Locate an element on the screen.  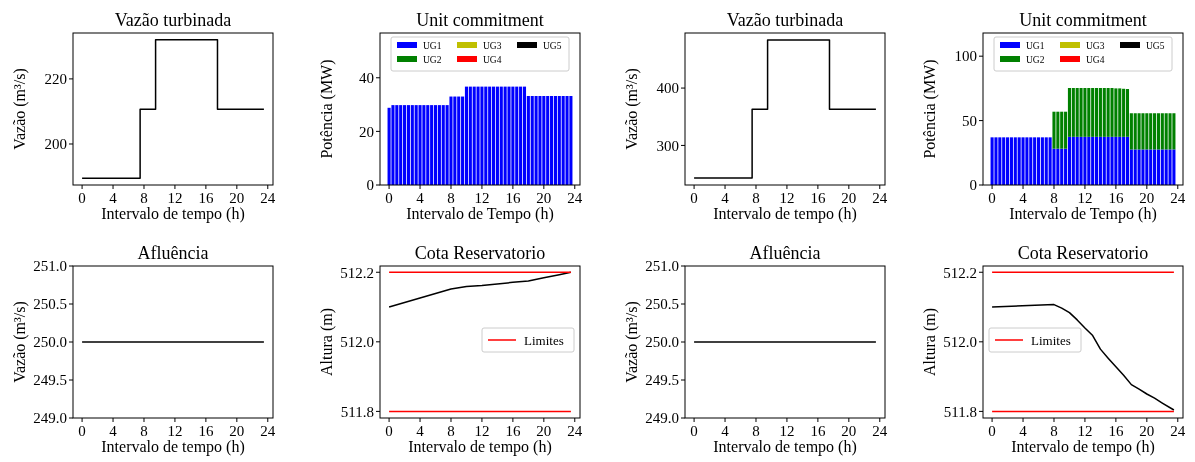
x-axis-title: Intervalo de Tempo (h) is located at coordinates (480, 214).